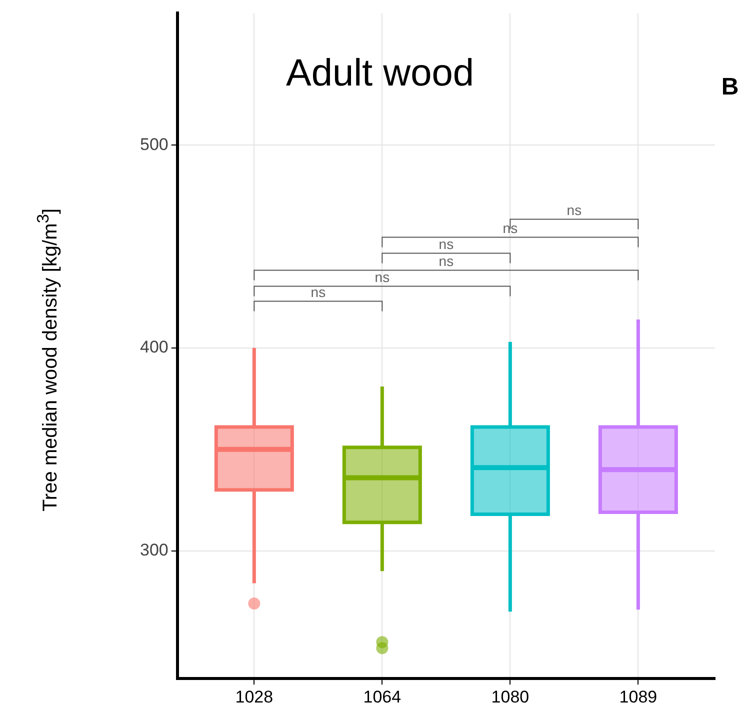  I want to click on text: B, so click(730, 87).